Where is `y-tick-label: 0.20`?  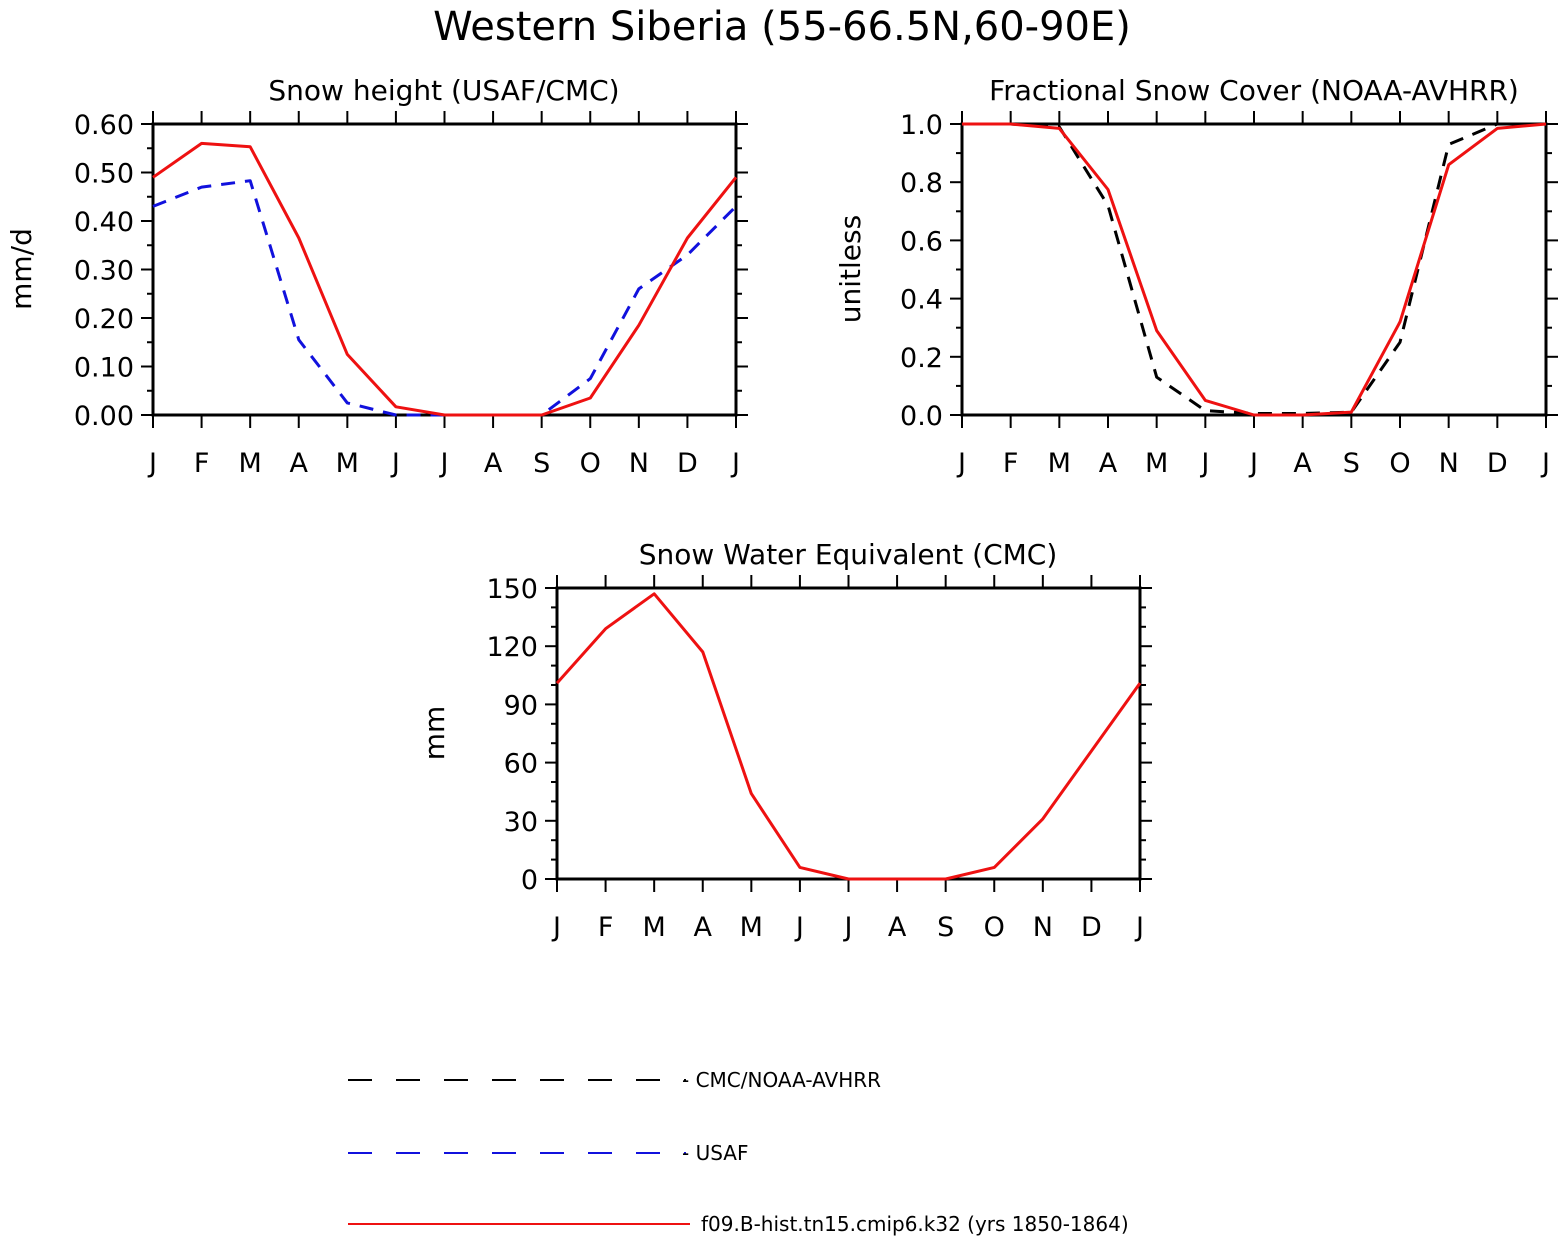
y-tick-label: 0.20 is located at coordinates (104, 319).